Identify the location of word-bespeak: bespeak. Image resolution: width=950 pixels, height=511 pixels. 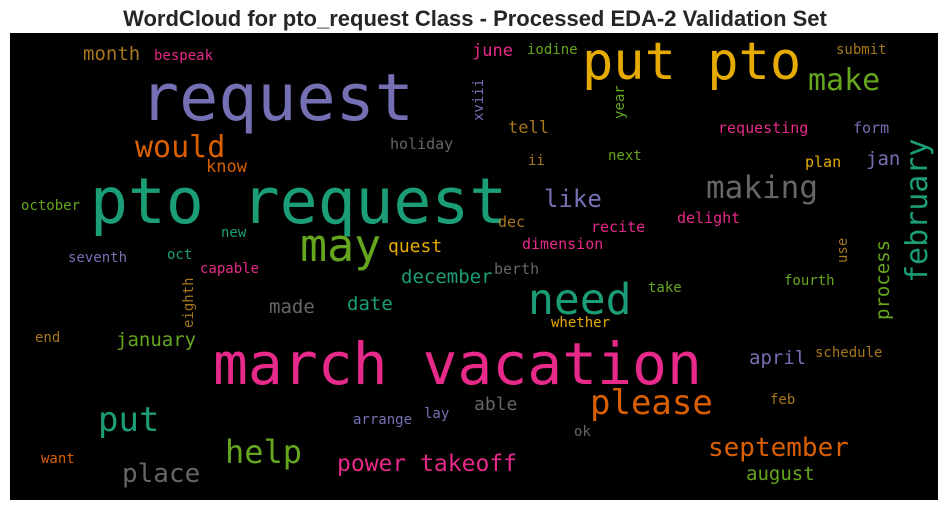
(184, 56).